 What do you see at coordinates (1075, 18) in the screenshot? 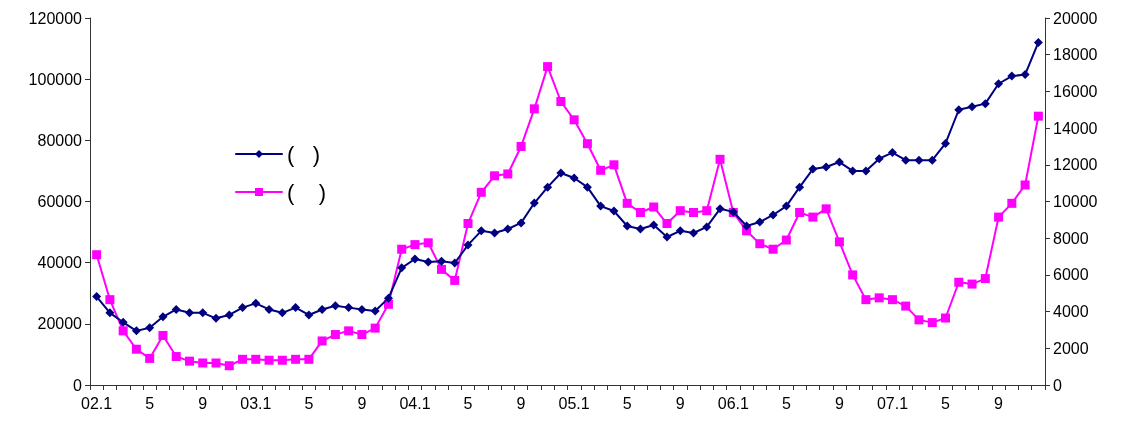
I see `y2-tick-label: 20000` at bounding box center [1075, 18].